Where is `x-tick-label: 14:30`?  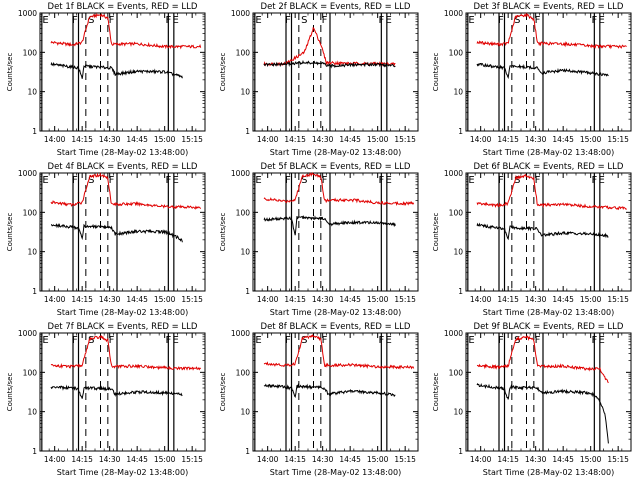 x-tick-label: 14:30 is located at coordinates (536, 139).